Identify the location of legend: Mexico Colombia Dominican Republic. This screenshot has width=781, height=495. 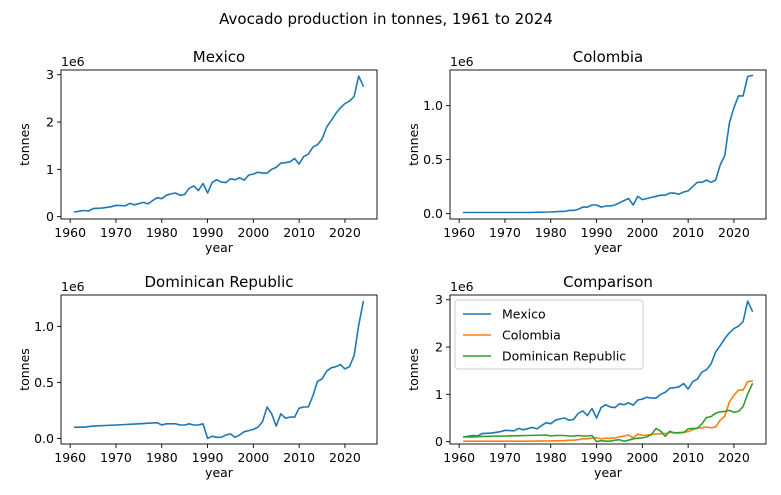
(549, 334).